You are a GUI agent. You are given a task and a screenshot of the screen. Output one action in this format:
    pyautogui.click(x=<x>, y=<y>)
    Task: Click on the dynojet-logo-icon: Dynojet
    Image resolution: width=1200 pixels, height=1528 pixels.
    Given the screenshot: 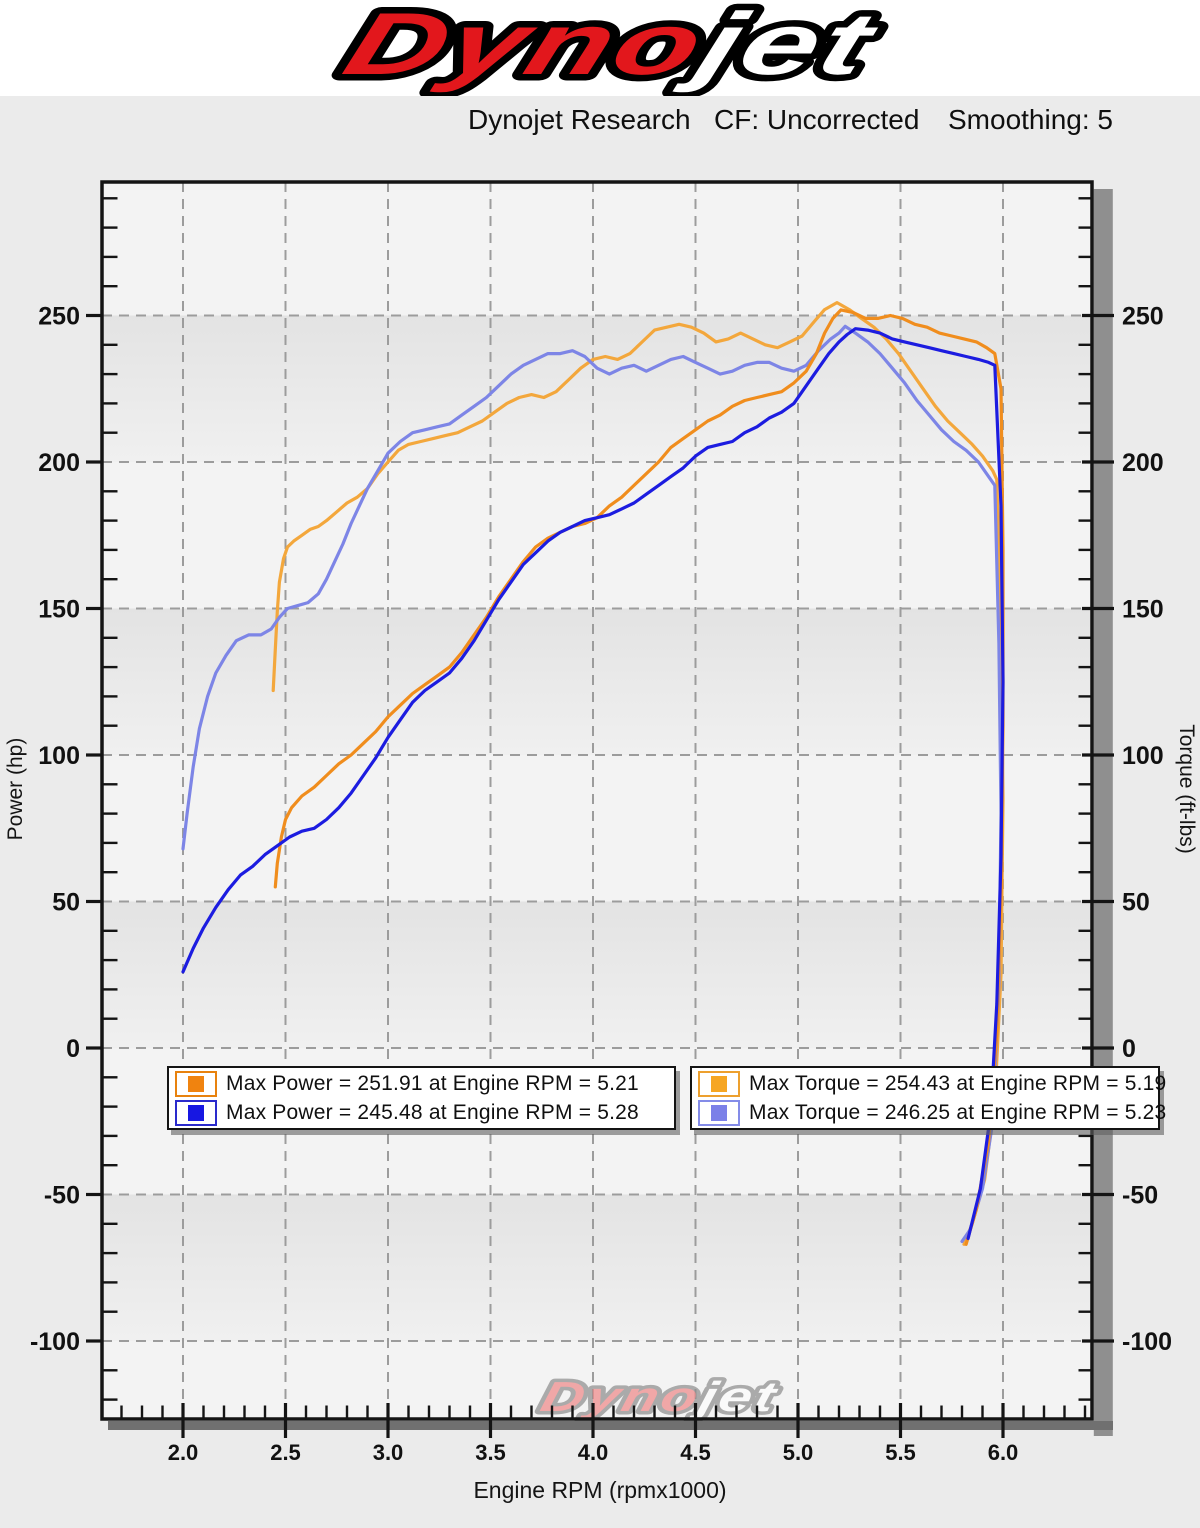 What is the action you would take?
    pyautogui.click(x=611, y=48)
    